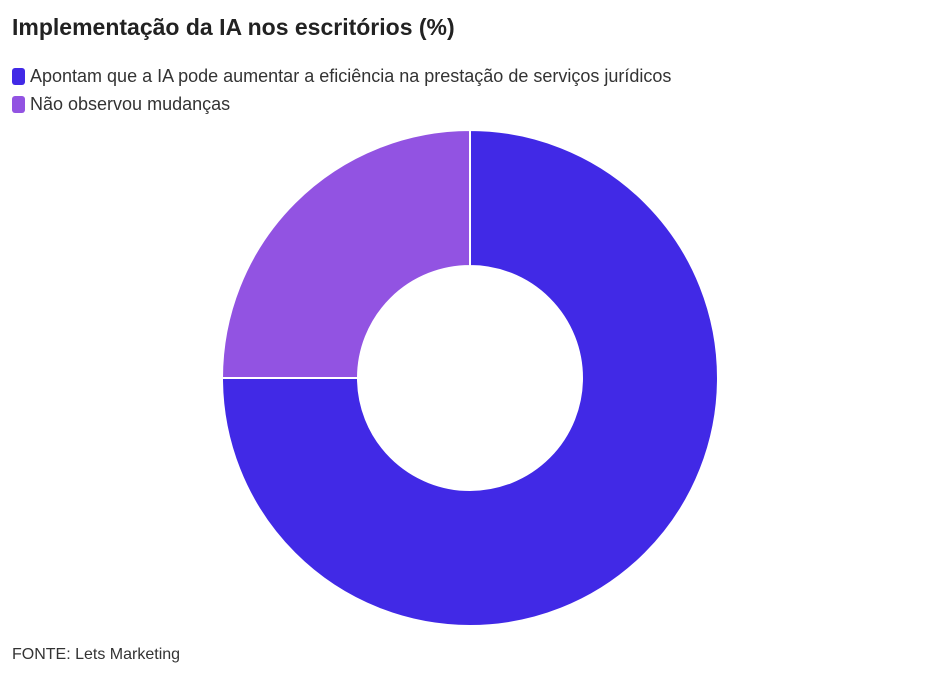 Image resolution: width=940 pixels, height=679 pixels. Describe the element at coordinates (233, 27) in the screenshot. I see `chart-title: Implementação da IA nos escritórios (%)` at that location.